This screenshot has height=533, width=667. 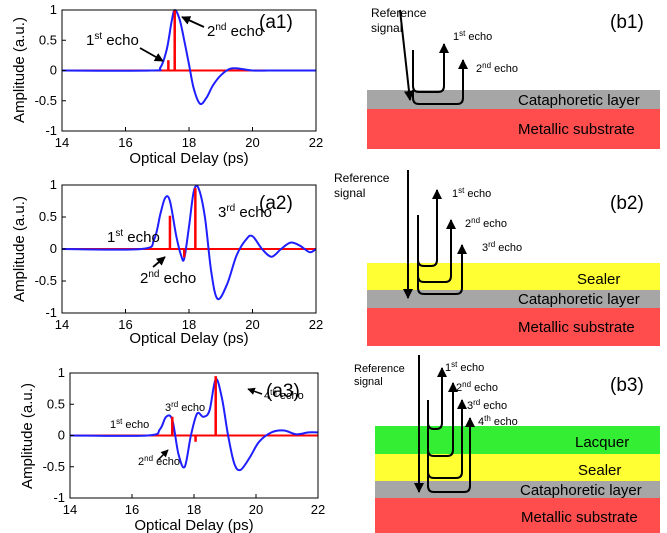 What do you see at coordinates (19, 70) in the screenshot?
I see `a1-y-axis-label: Amplitude (a.u.)` at bounding box center [19, 70].